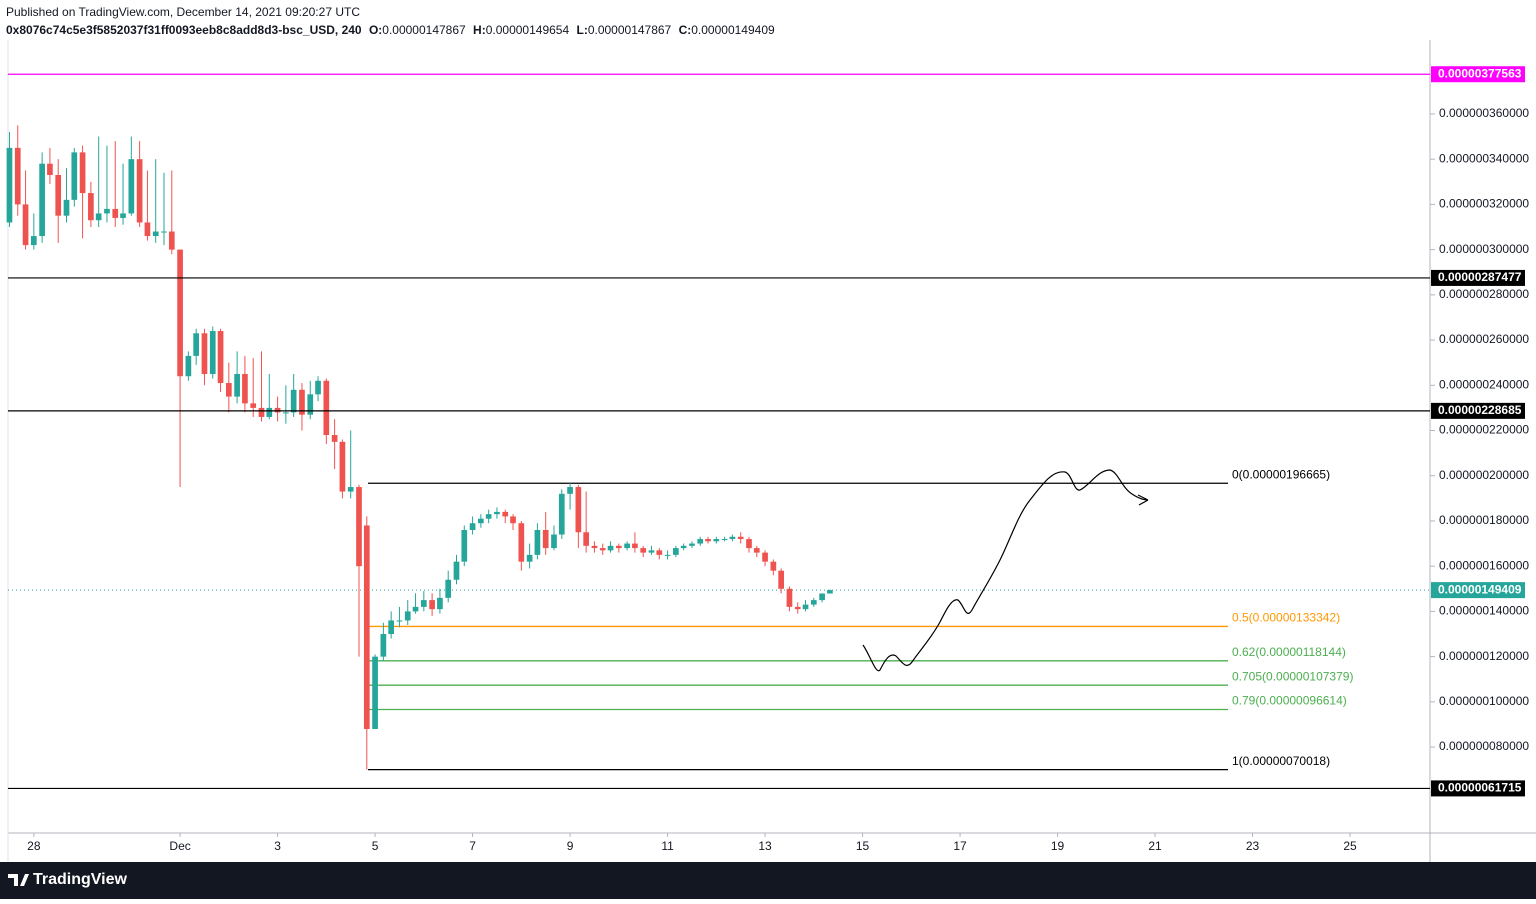  What do you see at coordinates (1281, 761) in the screenshot?
I see `fib-label: 1(0.00000070018)` at bounding box center [1281, 761].